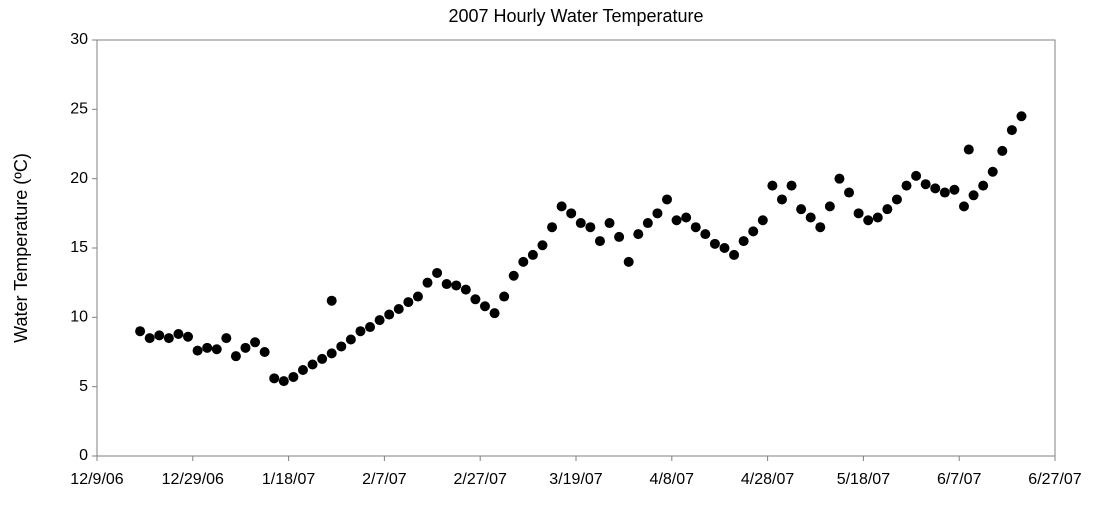 The width and height of the screenshot is (1095, 506). I want to click on x-tick-label: 12/9/06, so click(96, 479).